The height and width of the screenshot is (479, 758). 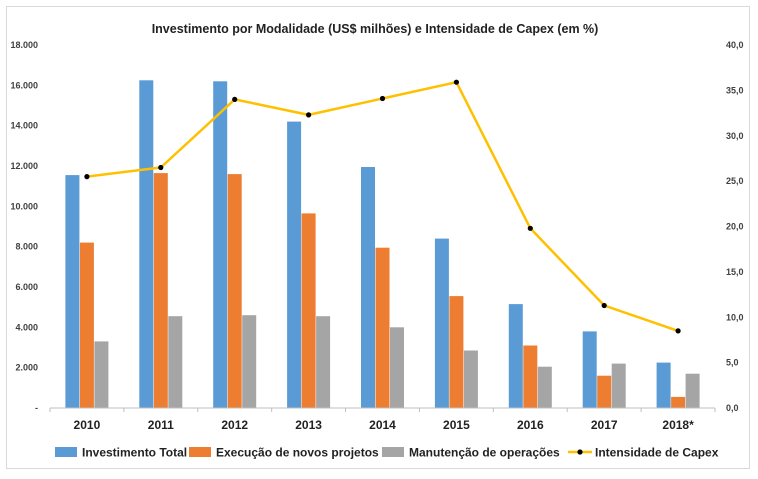 I want to click on right-axis-tick-label: 15,0, so click(x=735, y=272).